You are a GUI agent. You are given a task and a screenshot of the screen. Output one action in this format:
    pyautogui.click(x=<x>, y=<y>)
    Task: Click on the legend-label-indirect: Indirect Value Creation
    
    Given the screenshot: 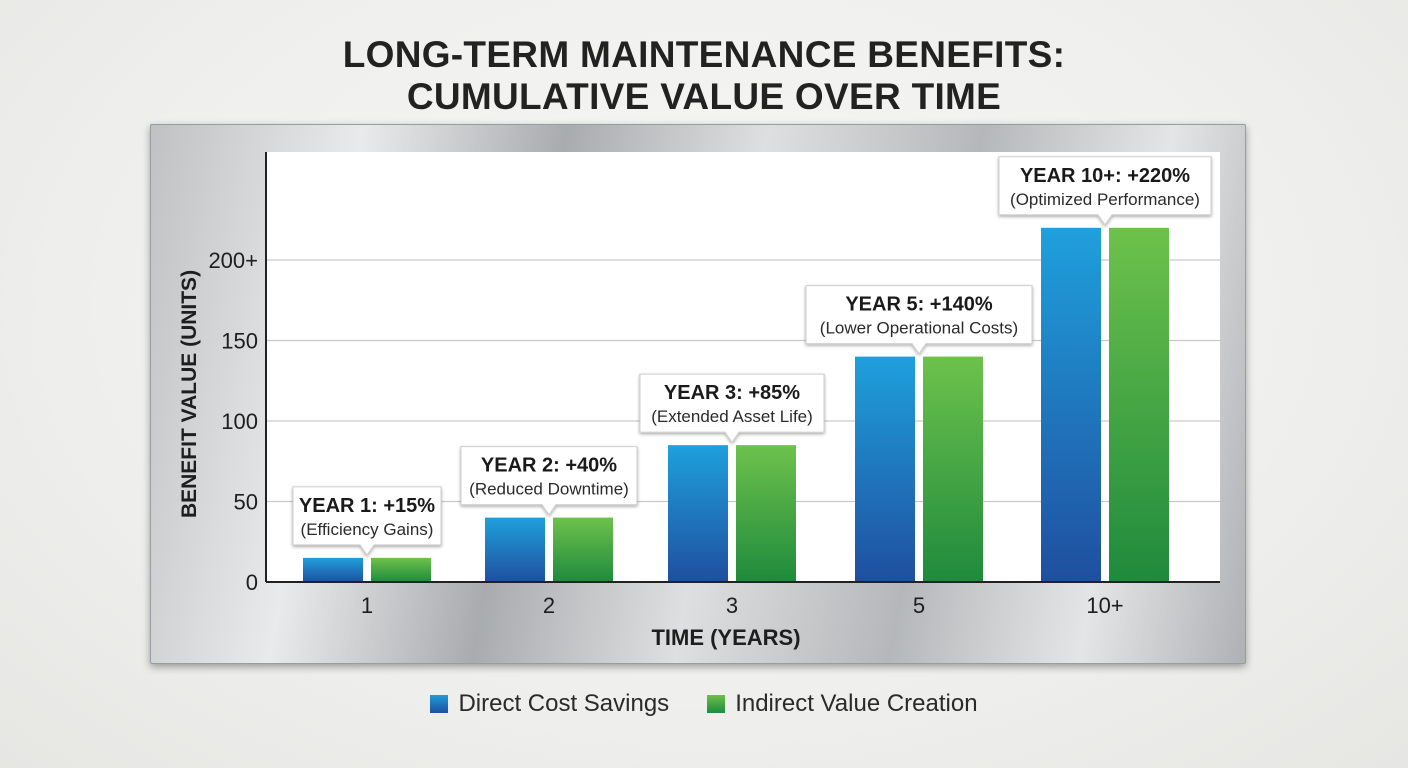 What is the action you would take?
    pyautogui.click(x=856, y=703)
    